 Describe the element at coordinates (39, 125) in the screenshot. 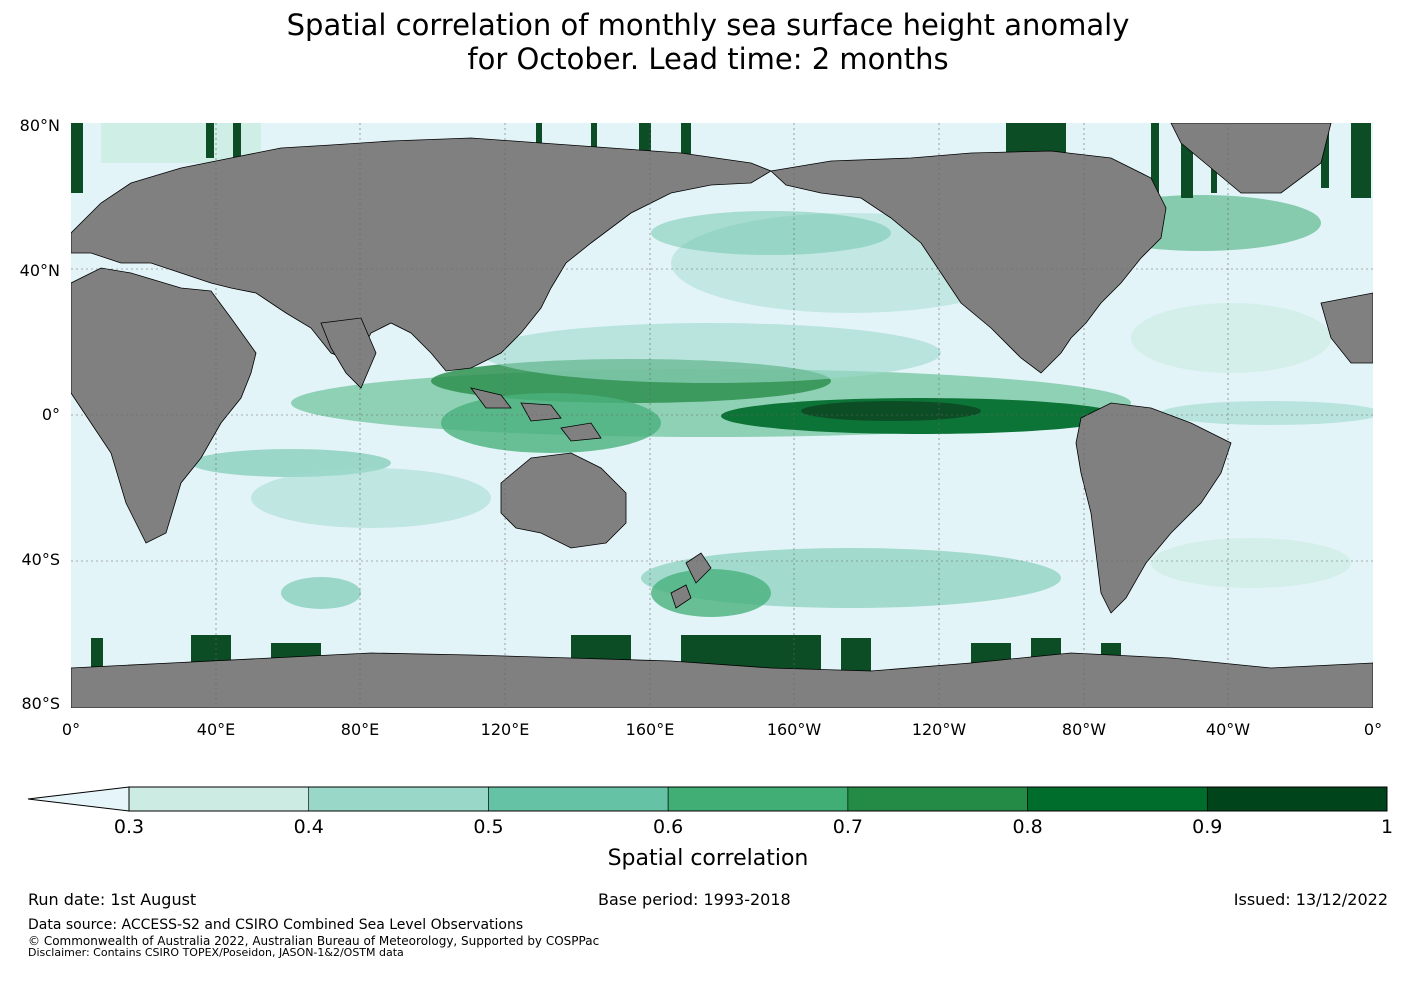

I see `lat-label-80n: 80°N` at that location.